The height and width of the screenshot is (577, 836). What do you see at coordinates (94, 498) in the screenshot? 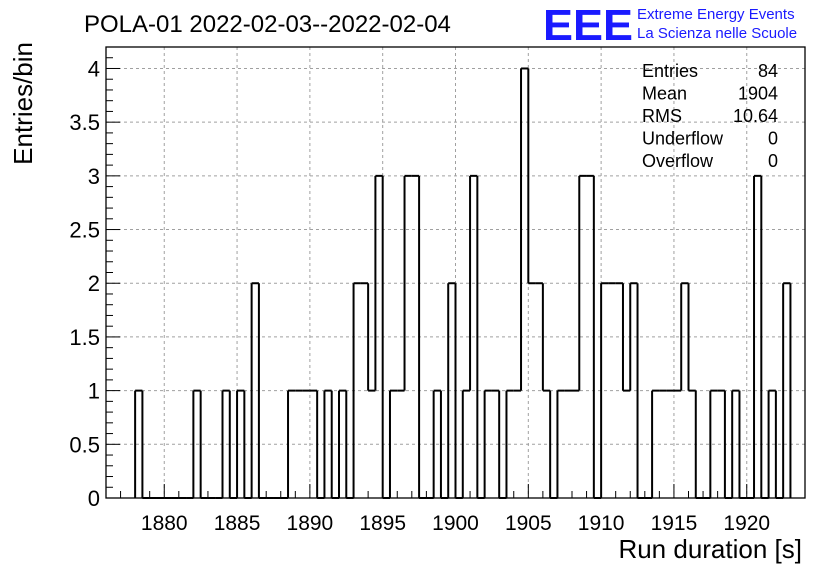
I see `y-tick-label: 0` at bounding box center [94, 498].